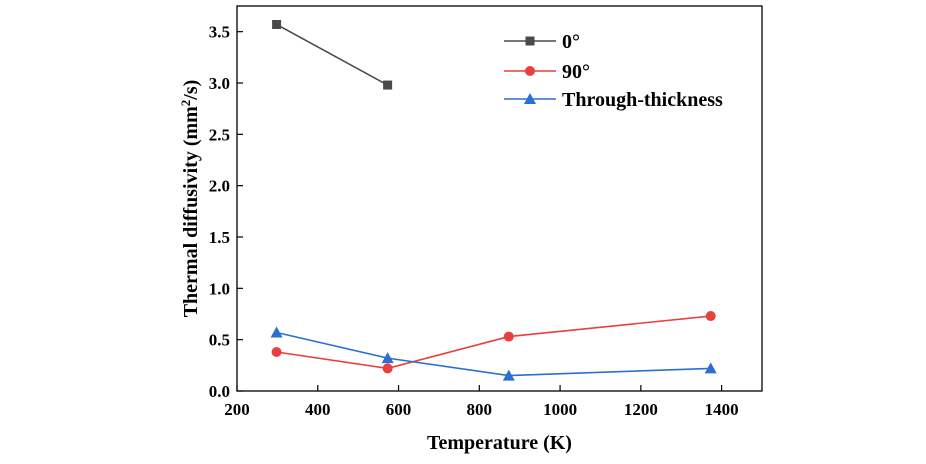 The width and height of the screenshot is (926, 464). I want to click on x-tick-label: 600, so click(399, 409).